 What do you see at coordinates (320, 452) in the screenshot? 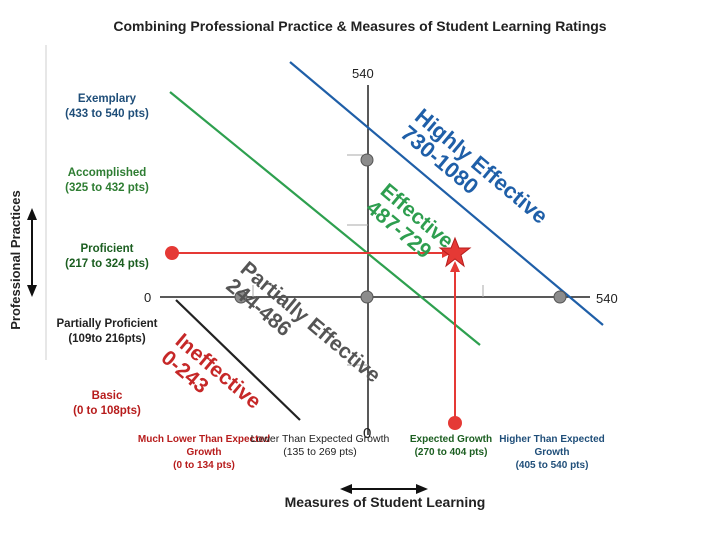
I see `column-range: (135 to 269 pts)` at bounding box center [320, 452].